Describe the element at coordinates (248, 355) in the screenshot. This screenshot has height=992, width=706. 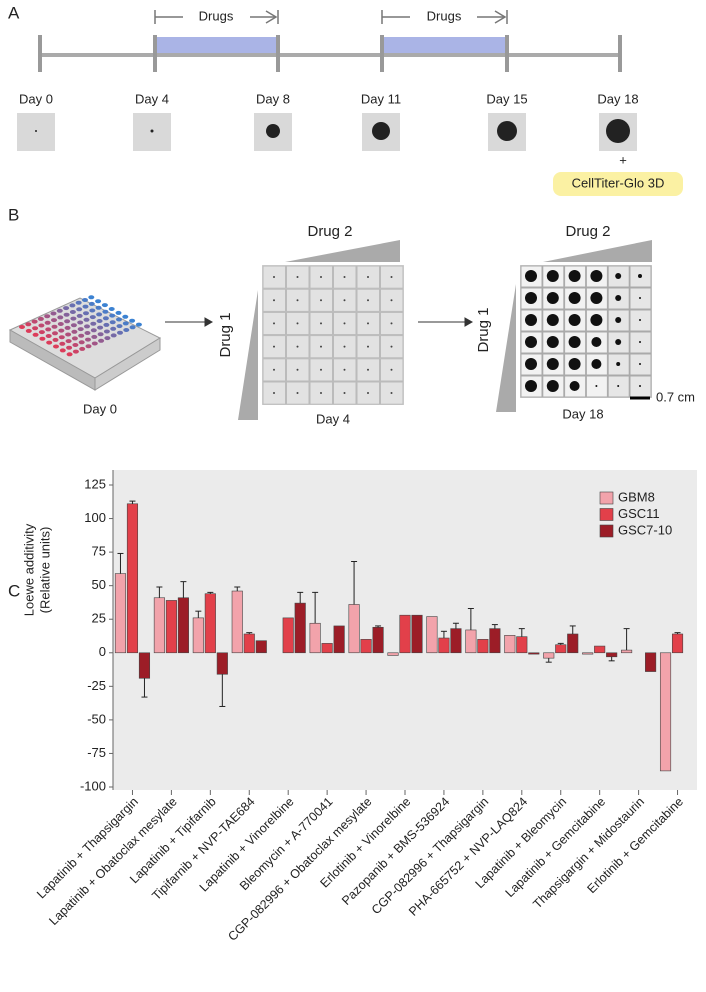
I see `gradient-triangle` at that location.